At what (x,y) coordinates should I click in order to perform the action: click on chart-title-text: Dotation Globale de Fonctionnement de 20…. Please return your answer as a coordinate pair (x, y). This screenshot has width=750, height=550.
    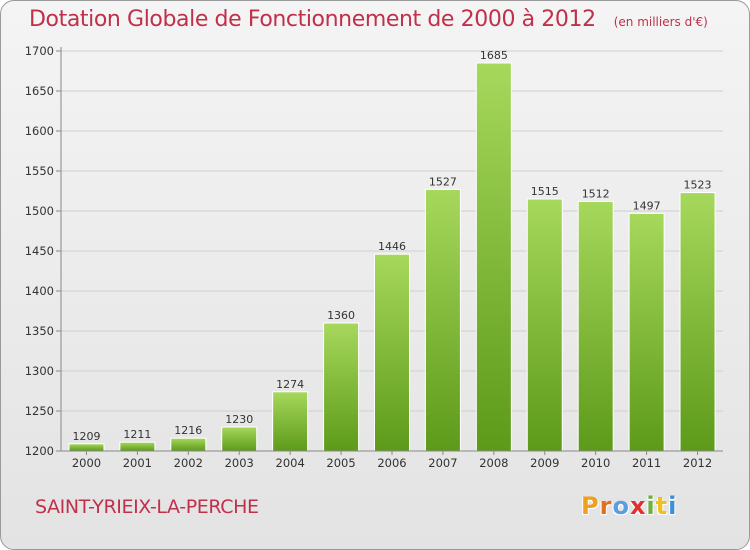
    Looking at the image, I should click on (312, 19).